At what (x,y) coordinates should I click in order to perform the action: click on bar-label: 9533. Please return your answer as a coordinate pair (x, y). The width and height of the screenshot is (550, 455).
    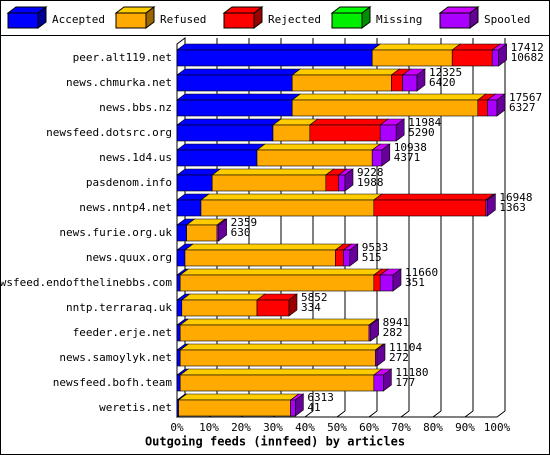
    Looking at the image, I should click on (375, 247).